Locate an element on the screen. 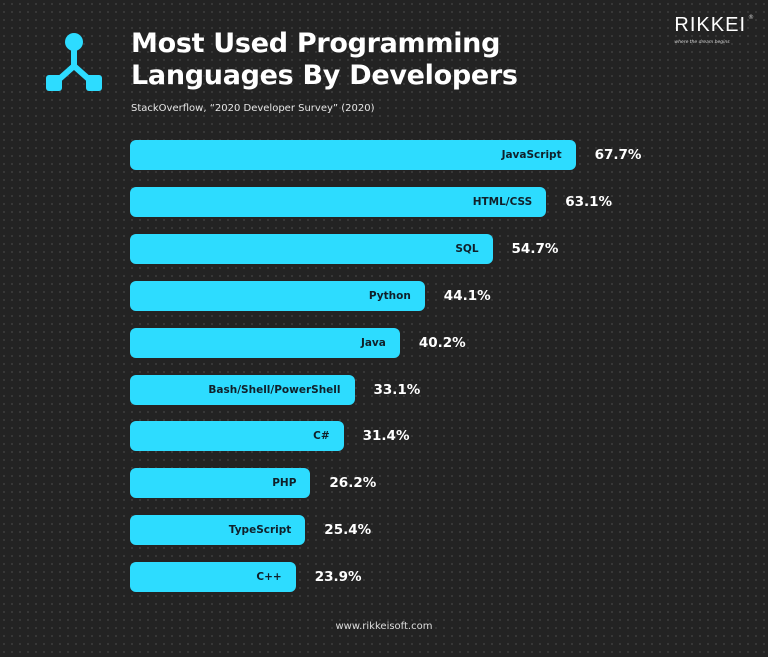  footer-url: www.rikkeisoft.com is located at coordinates (384, 626).